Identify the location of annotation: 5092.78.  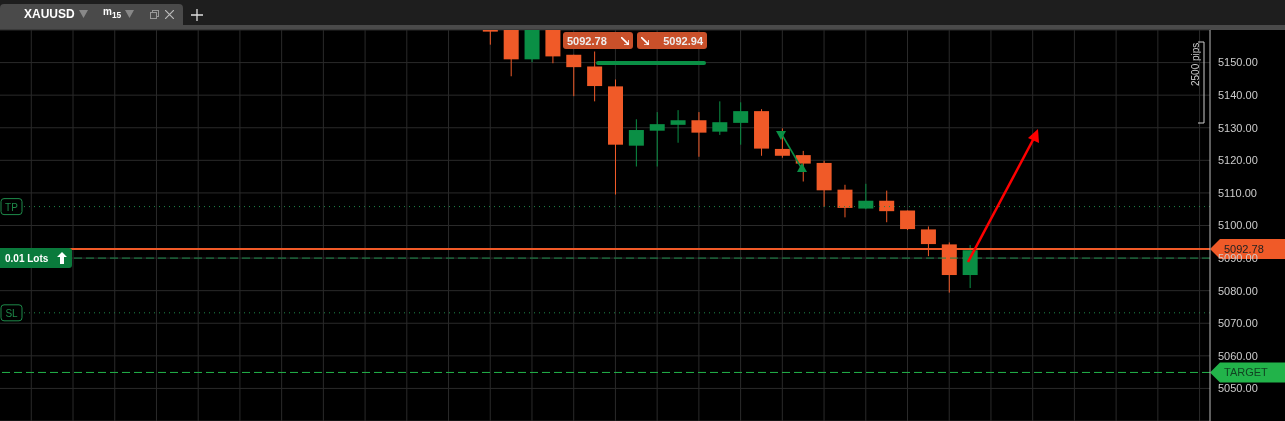
(587, 40).